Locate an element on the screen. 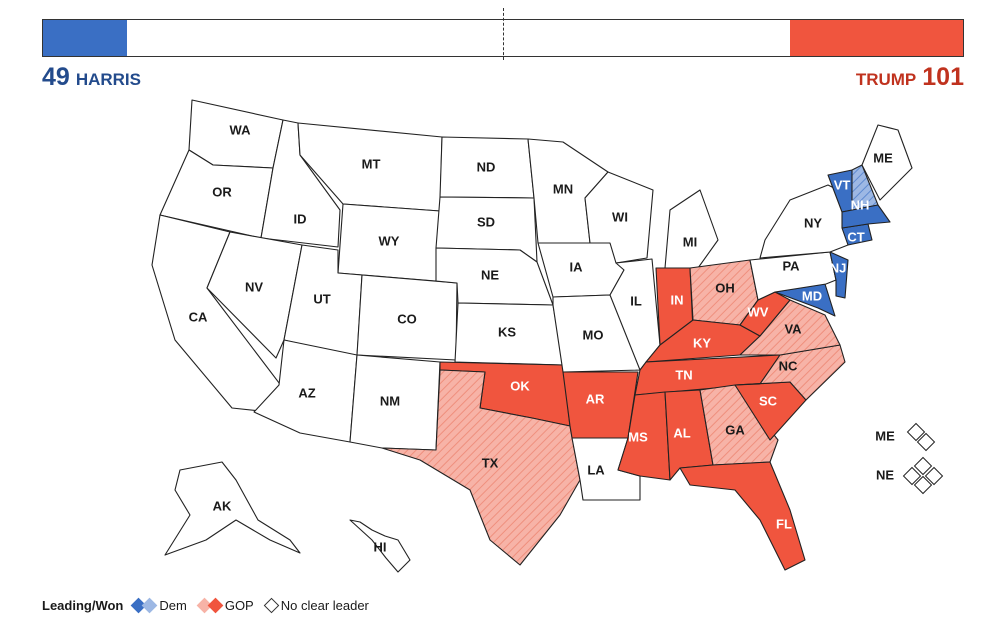 Image resolution: width=996 pixels, height=634 pixels. label-wi: WI is located at coordinates (620, 216).